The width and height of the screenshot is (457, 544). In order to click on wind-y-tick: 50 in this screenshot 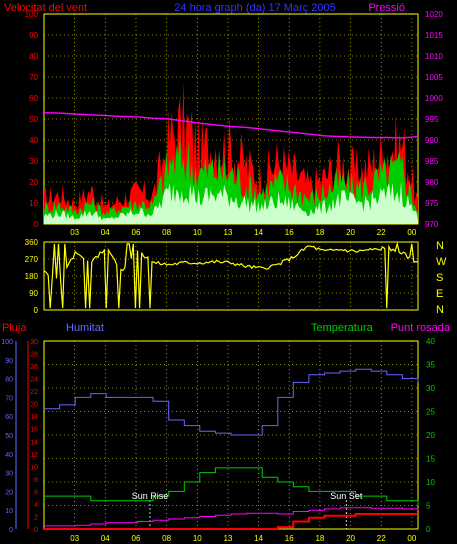, I will do `click(33, 119)`.